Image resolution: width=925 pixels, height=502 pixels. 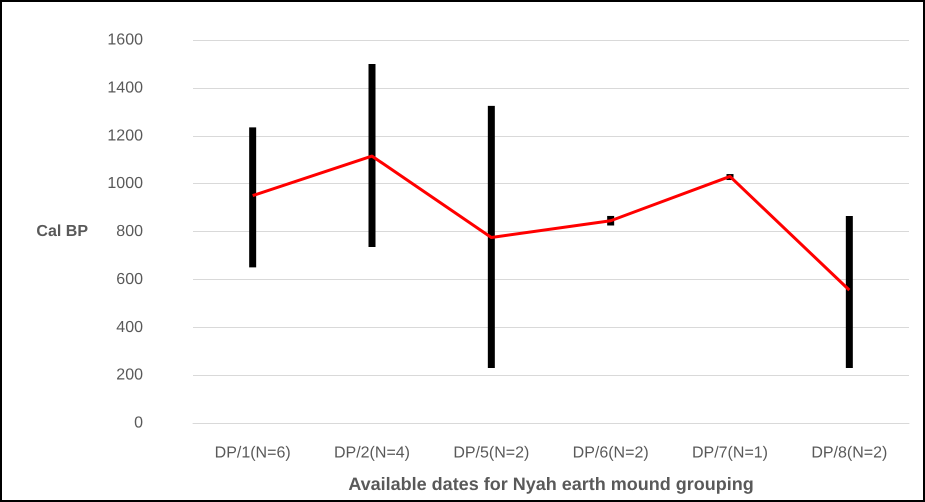 What do you see at coordinates (730, 453) in the screenshot?
I see `x-tick-label: DP/7(N=1)` at bounding box center [730, 453].